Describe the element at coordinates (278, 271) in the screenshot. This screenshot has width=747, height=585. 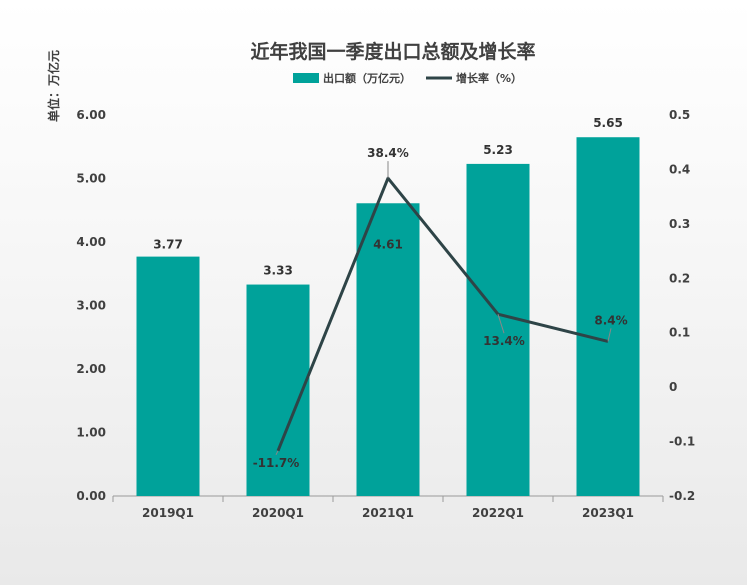
I see `bar-value-label: 3.33` at that location.